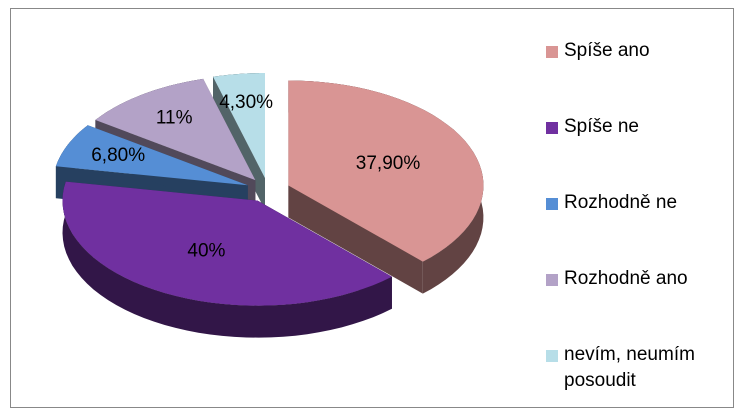  What do you see at coordinates (641, 304) in the screenshot?
I see `legend-item: Rozhodně ano` at bounding box center [641, 304].